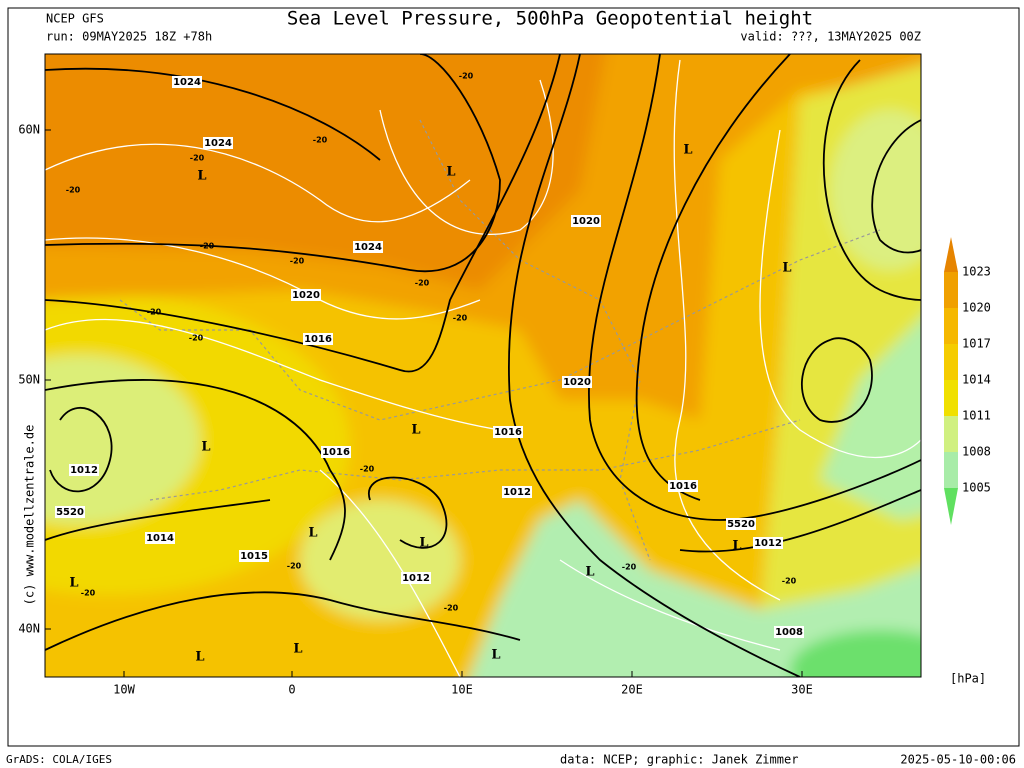 The width and height of the screenshot is (1024, 768). Describe the element at coordinates (976, 344) in the screenshot. I see `colorbar-label: 1017` at that location.